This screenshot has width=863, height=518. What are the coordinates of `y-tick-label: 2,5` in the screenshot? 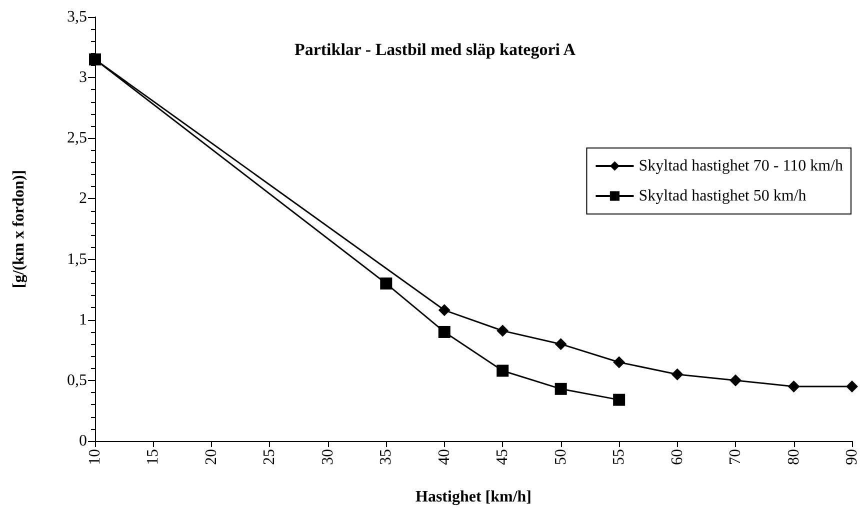 It's located at (77, 138).